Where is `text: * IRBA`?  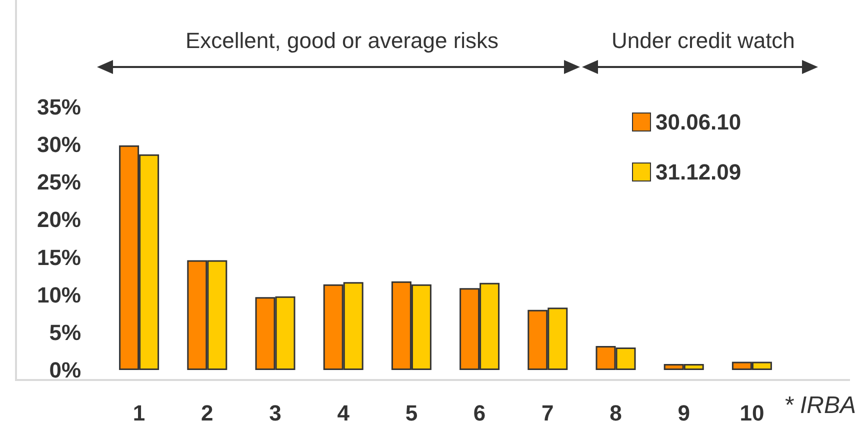
text: * IRBA is located at coordinates (820, 405).